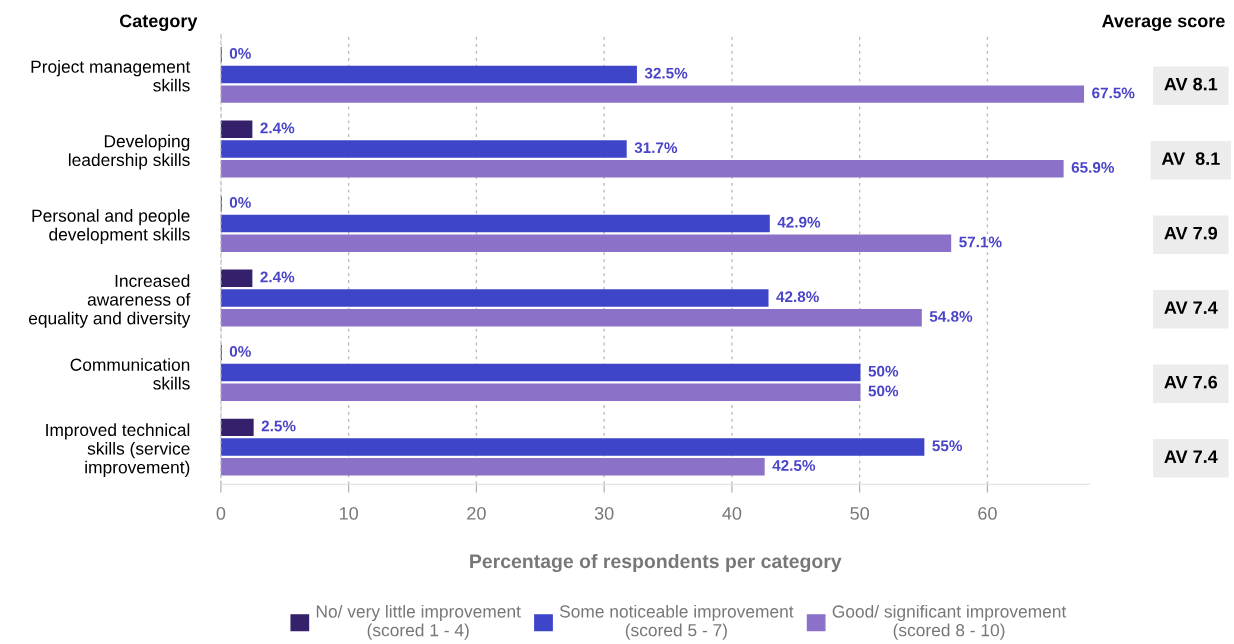 The image size is (1234, 644). Describe the element at coordinates (158, 22) in the screenshot. I see `y-axis-title: Category` at that location.